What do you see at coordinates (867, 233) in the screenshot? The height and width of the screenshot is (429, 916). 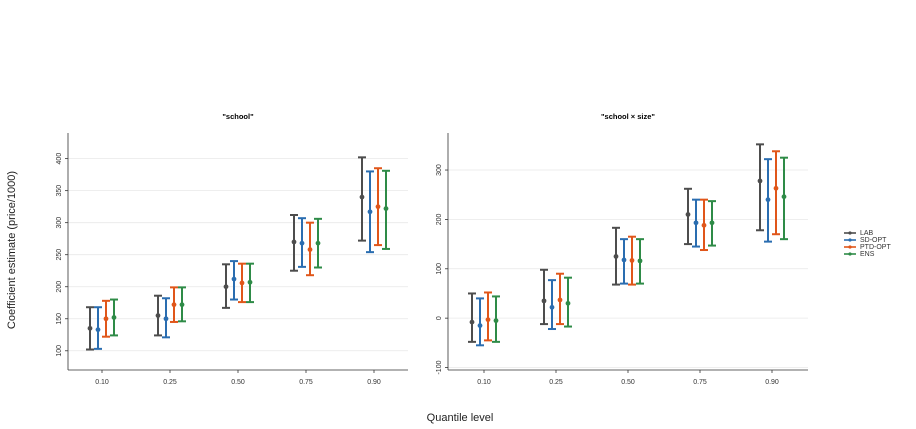 I see `legend-label: LAB` at bounding box center [867, 233].